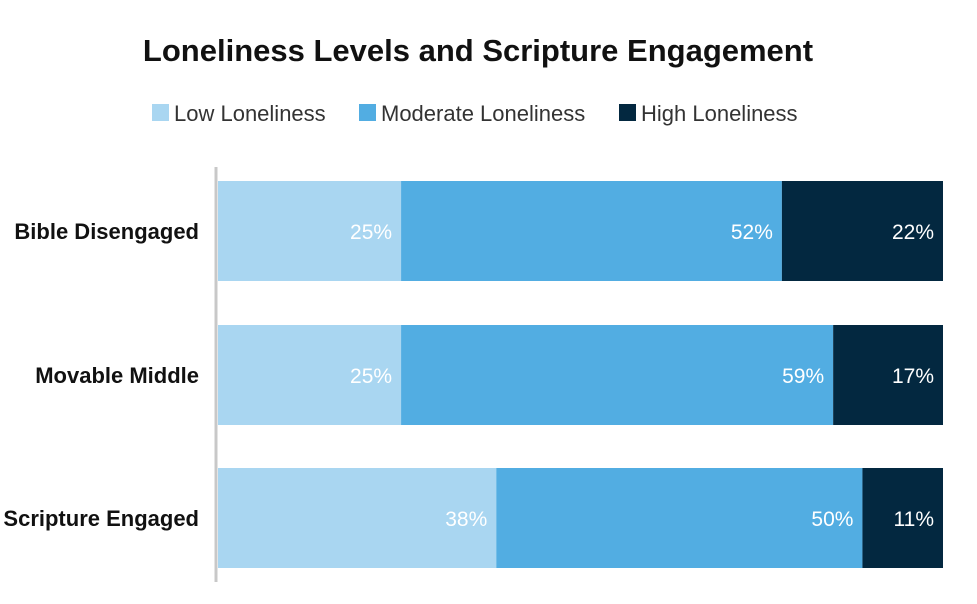  What do you see at coordinates (803, 376) in the screenshot?
I see `value-label-movable-middle-moderate-loneliness: 59%` at bounding box center [803, 376].